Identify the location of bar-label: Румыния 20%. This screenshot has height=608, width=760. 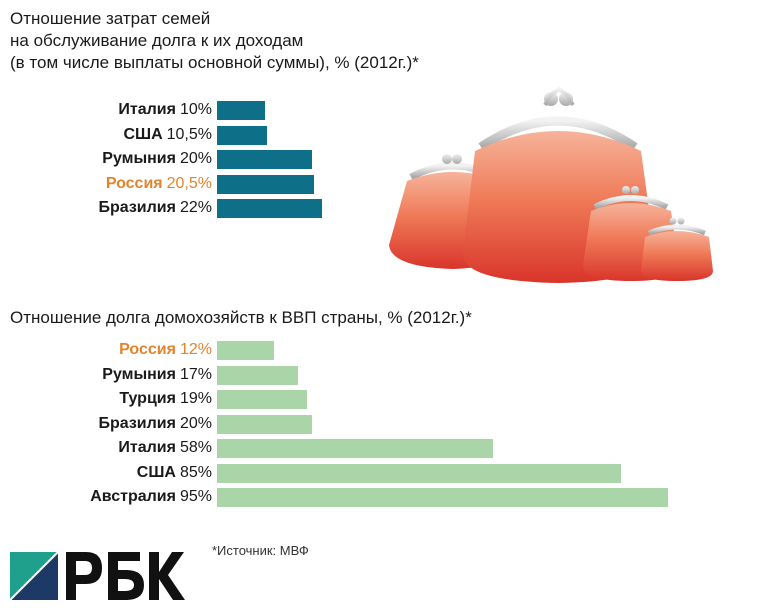
(157, 159).